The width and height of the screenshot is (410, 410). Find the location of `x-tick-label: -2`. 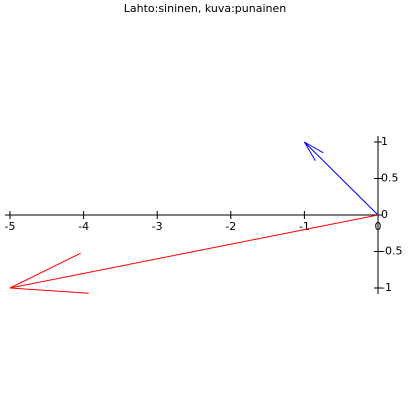

x-tick-label: -2 is located at coordinates (230, 226).